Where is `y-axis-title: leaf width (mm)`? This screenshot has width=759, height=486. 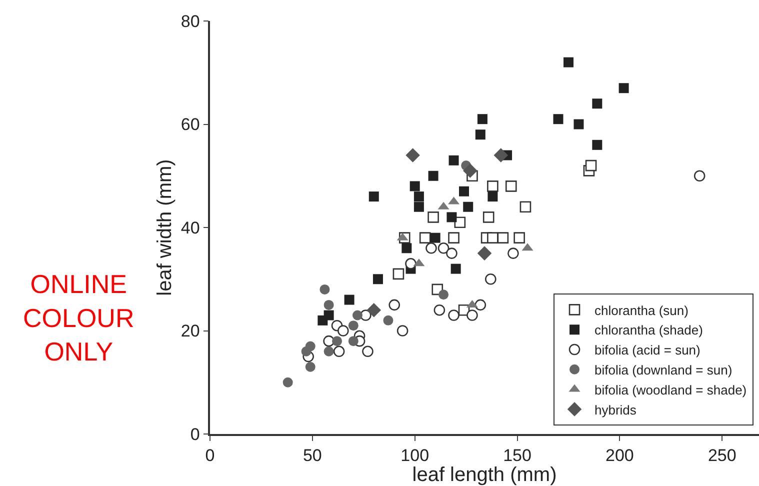
y-axis-title: leaf width (mm) is located at coordinates (165, 227).